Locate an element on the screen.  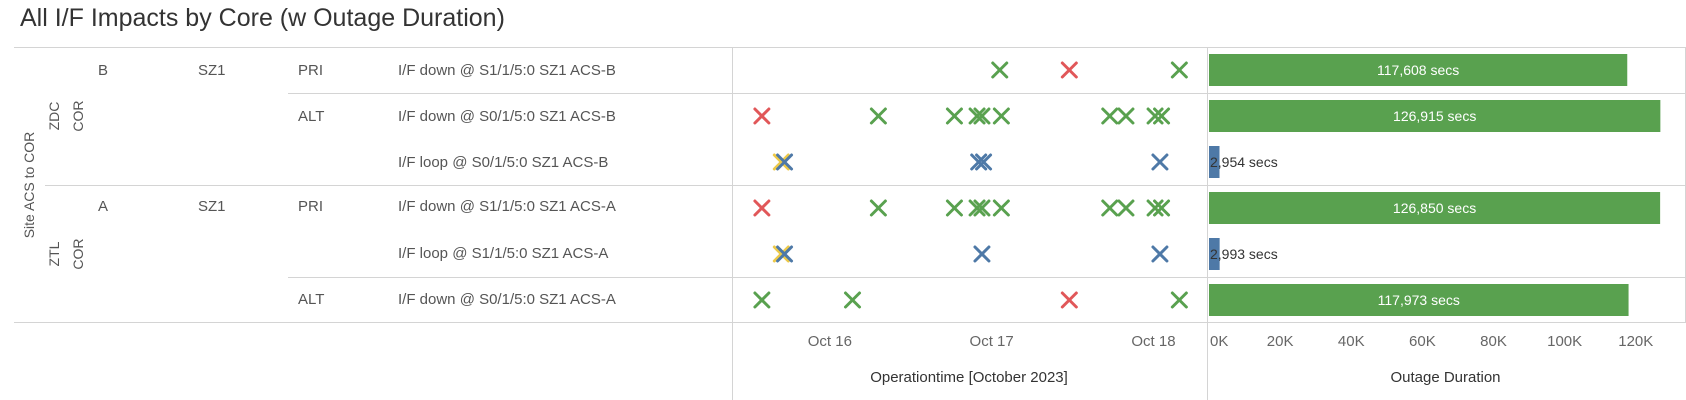
interface-label: I/F loop @ S0/1/5:0 SZ1 ACS-B is located at coordinates (503, 162).